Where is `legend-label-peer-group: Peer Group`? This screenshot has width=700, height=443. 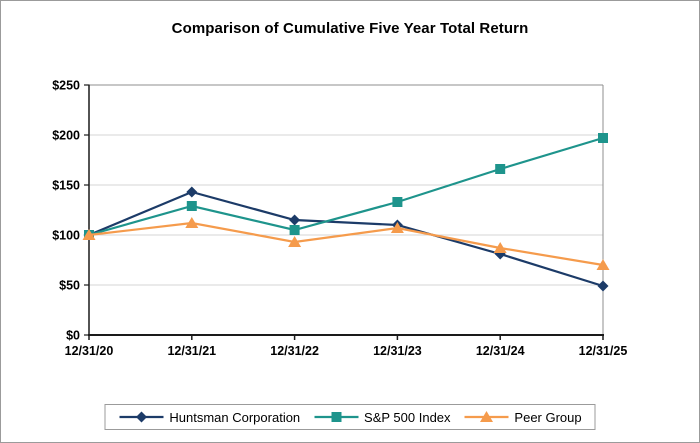
legend-label-peer-group: Peer Group is located at coordinates (548, 417).